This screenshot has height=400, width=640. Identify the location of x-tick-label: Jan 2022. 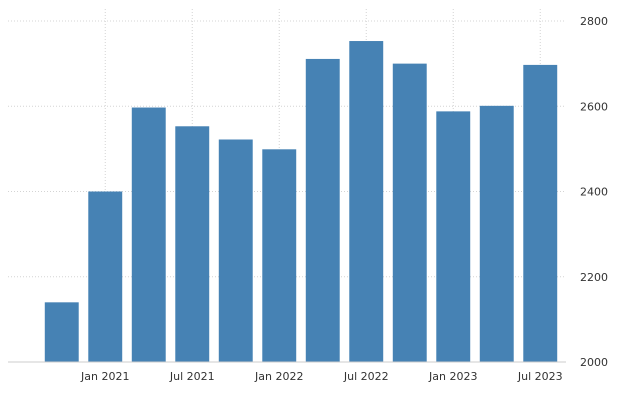
(278, 376).